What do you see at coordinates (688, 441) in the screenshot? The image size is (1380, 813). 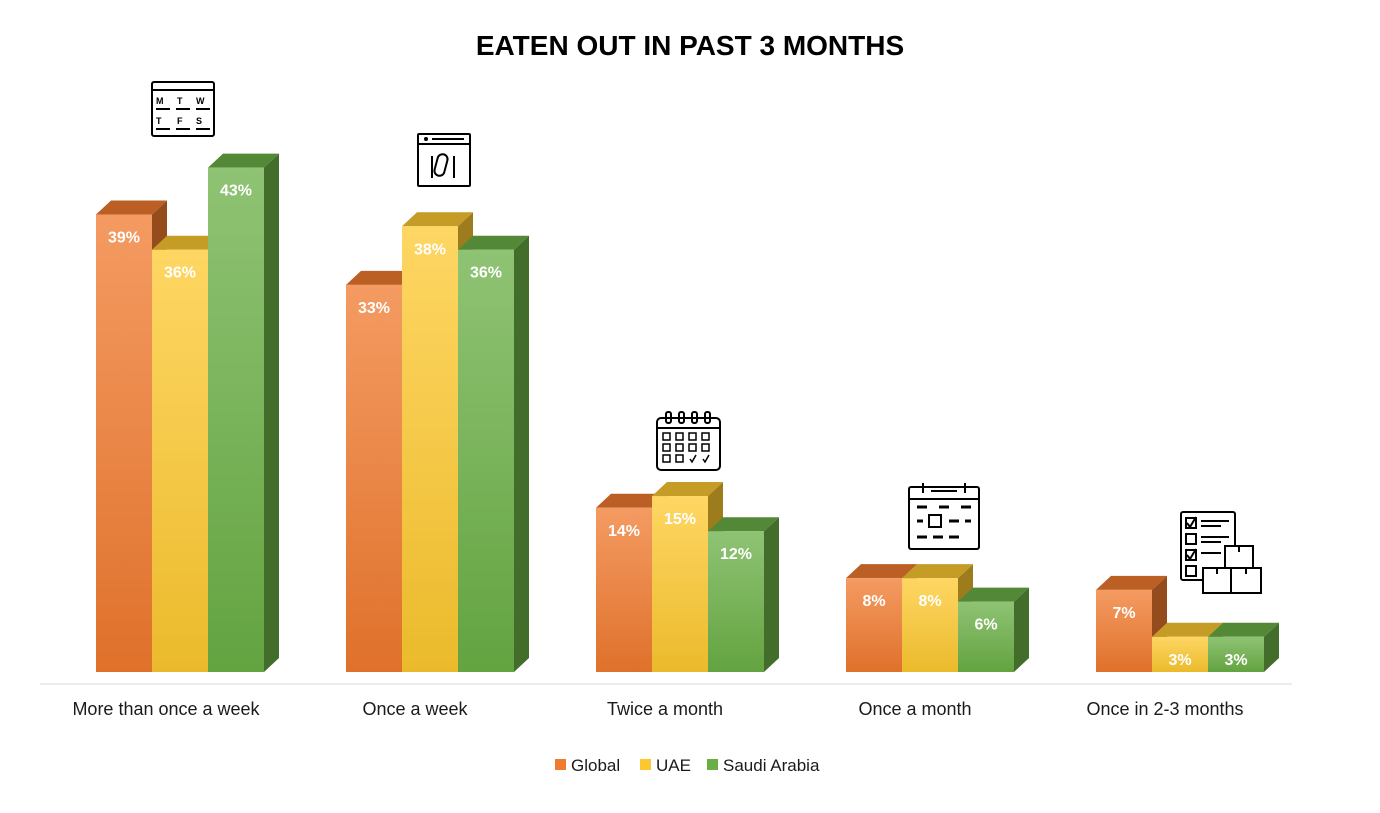 I see `monthly-calendar-icon` at bounding box center [688, 441].